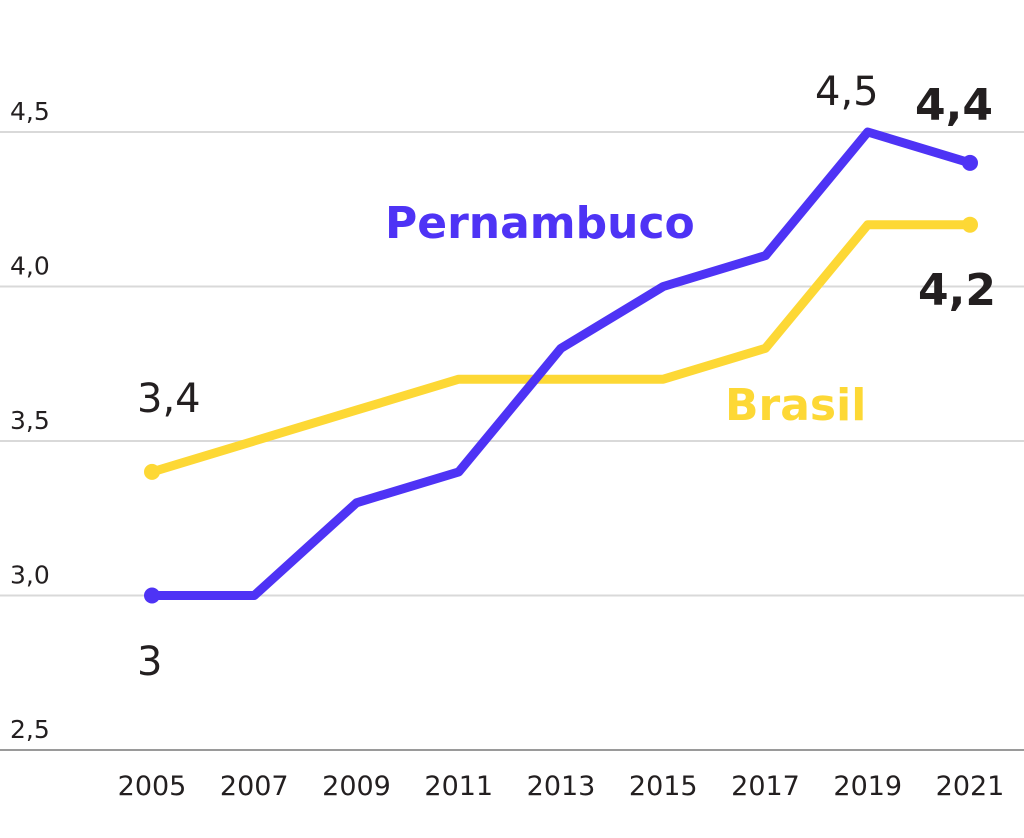 Image resolution: width=1024 pixels, height=838 pixels. What do you see at coordinates (765, 786) in the screenshot?
I see `x-tick-label: 2017` at bounding box center [765, 786].